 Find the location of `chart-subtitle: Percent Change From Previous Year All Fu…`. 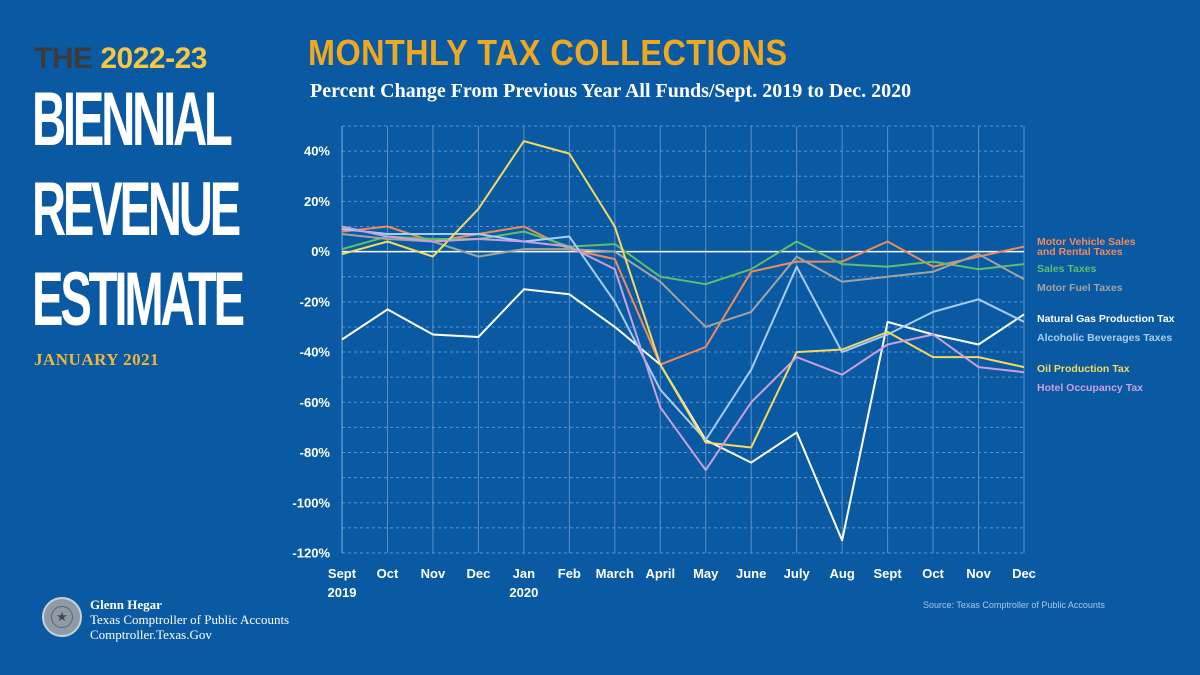

chart-subtitle: Percent Change From Previous Year All Fu… is located at coordinates (611, 91).